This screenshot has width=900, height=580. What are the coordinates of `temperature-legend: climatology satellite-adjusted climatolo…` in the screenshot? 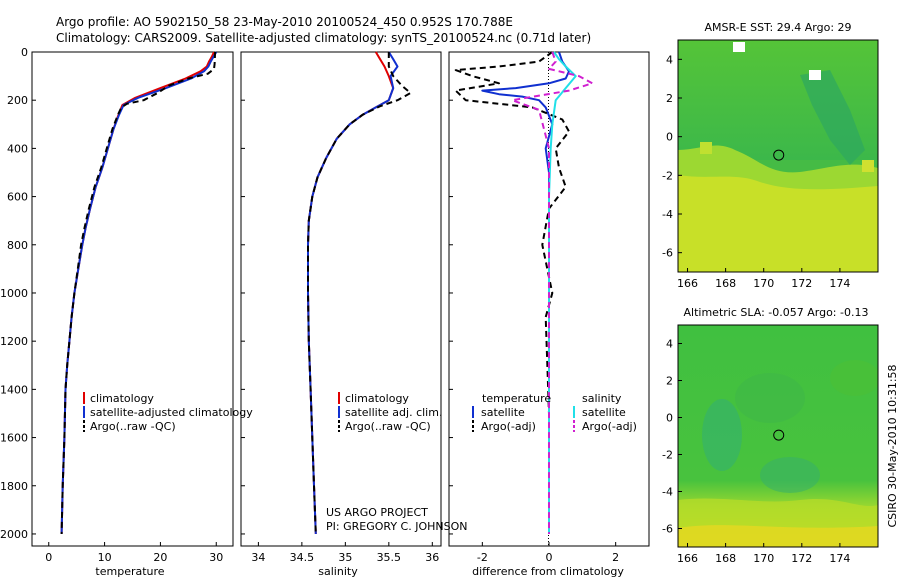 It's located at (168, 412).